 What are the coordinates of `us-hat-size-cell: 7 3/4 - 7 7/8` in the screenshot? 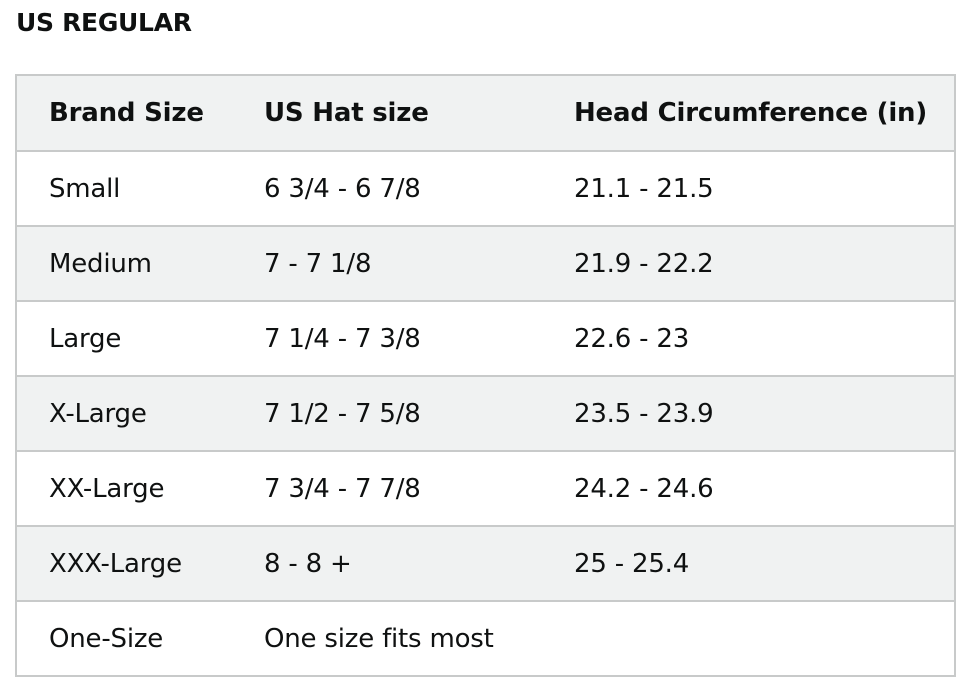 It's located at (387, 489).